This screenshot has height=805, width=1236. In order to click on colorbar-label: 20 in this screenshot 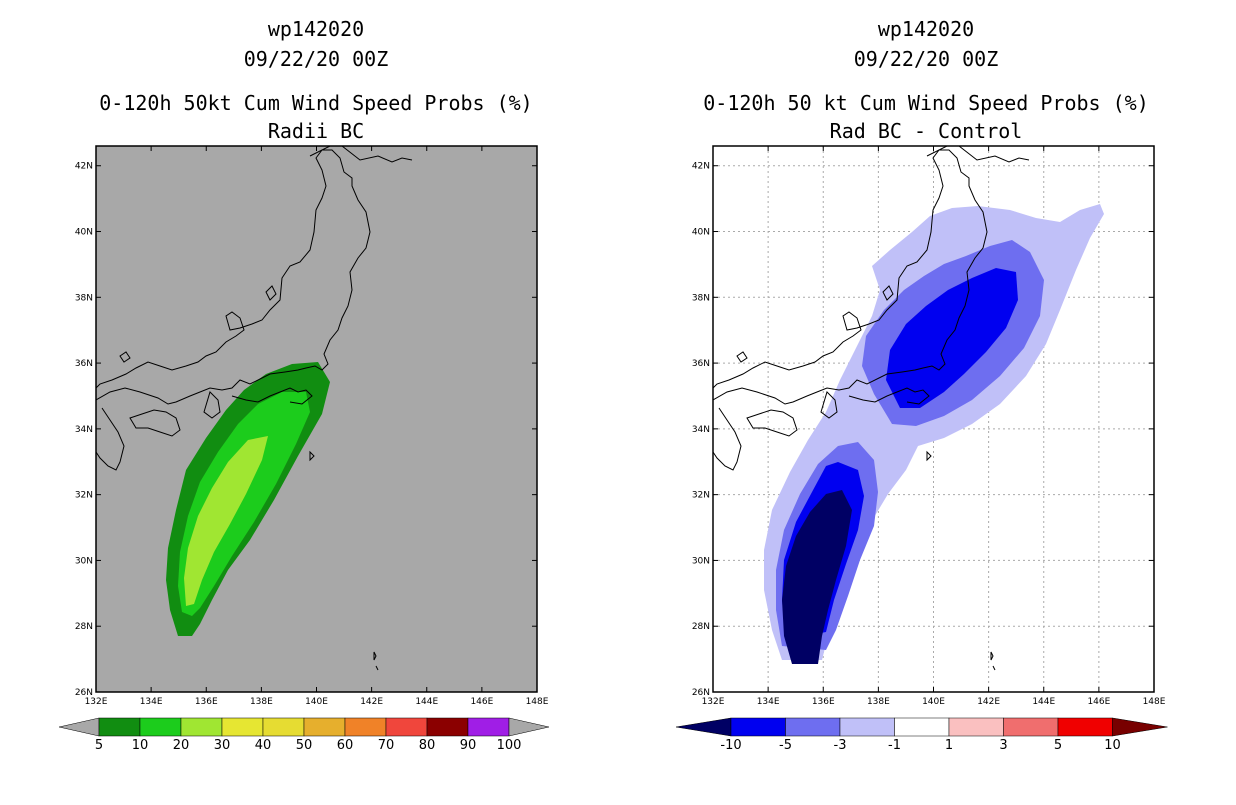, I will do `click(181, 745)`.